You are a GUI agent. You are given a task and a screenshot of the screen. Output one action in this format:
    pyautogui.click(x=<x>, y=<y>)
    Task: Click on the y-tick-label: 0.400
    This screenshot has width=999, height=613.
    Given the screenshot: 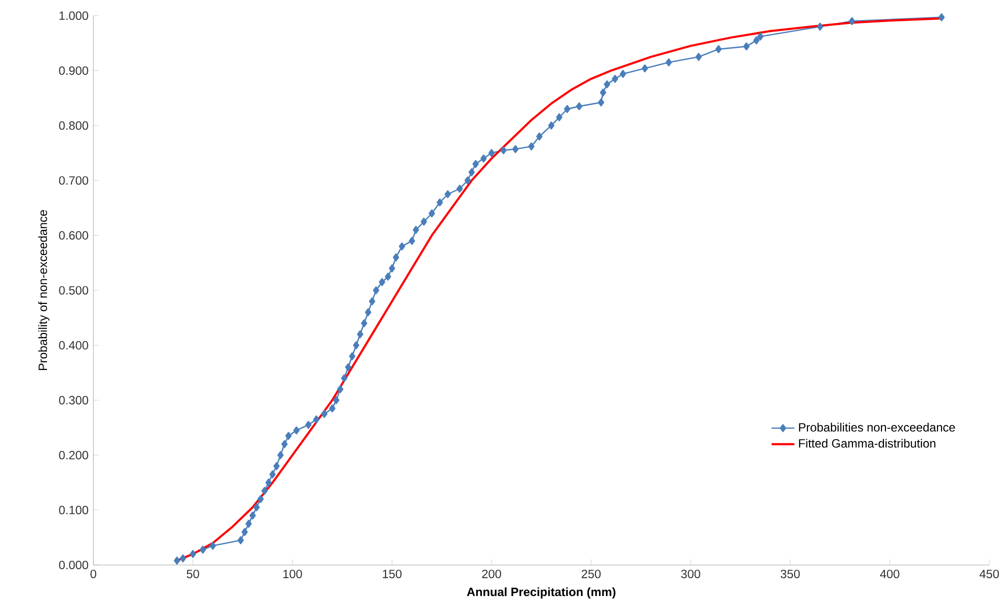 What is the action you would take?
    pyautogui.click(x=73, y=345)
    